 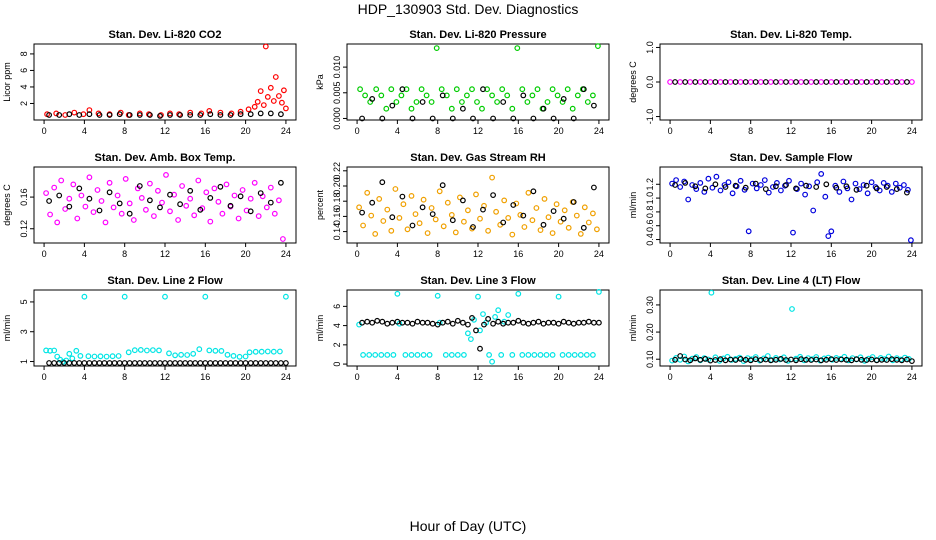 What do you see at coordinates (320, 82) in the screenshot?
I see `y-axis-label: kPa` at bounding box center [320, 82].